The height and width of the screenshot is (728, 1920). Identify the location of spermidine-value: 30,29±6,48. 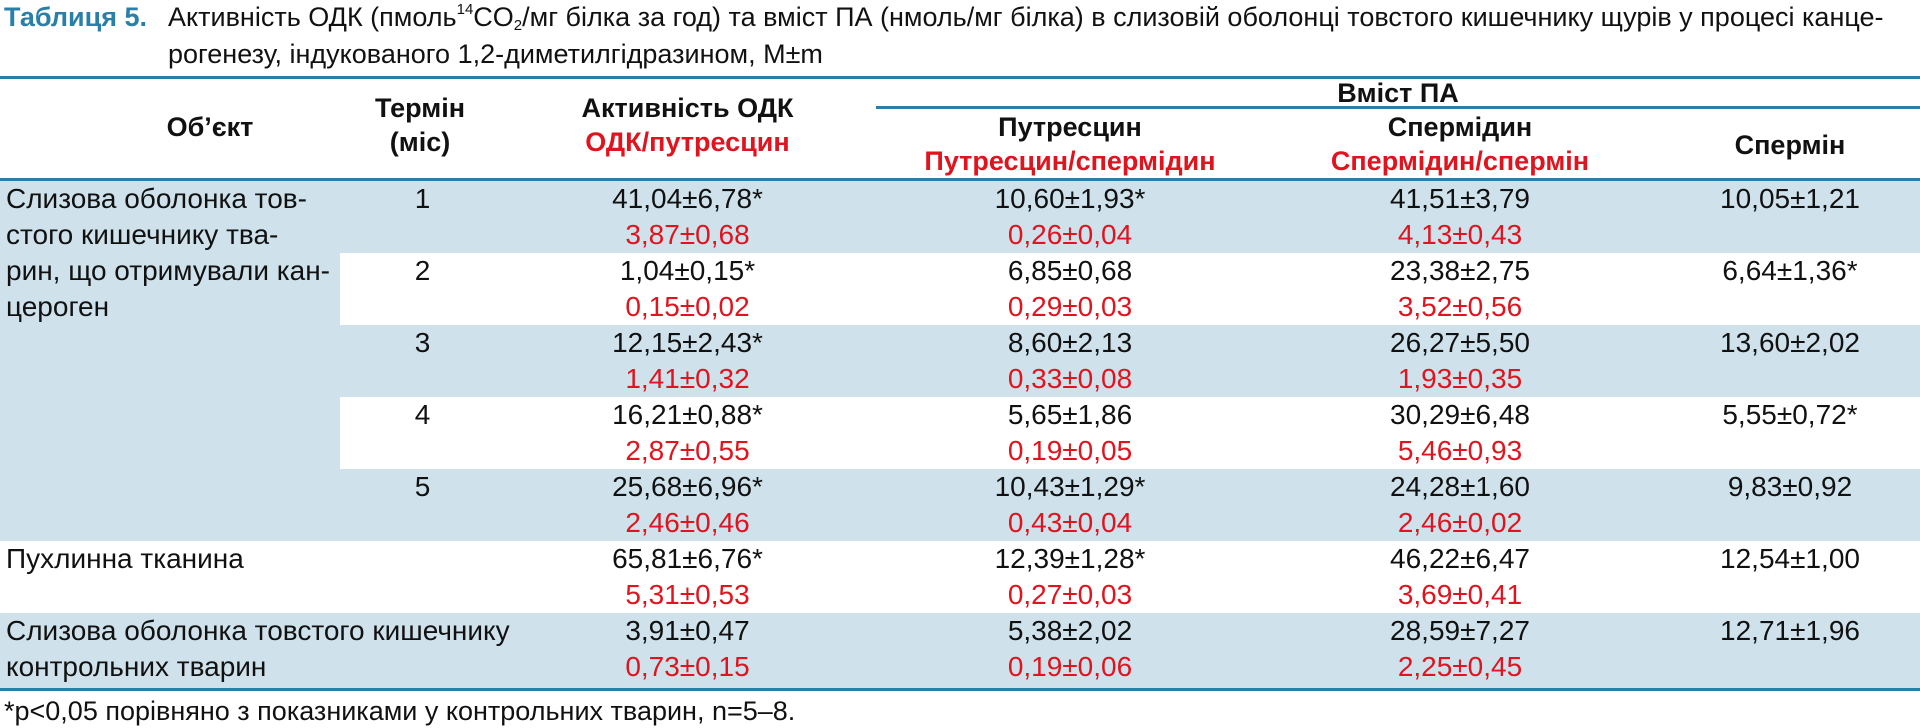
(1460, 414).